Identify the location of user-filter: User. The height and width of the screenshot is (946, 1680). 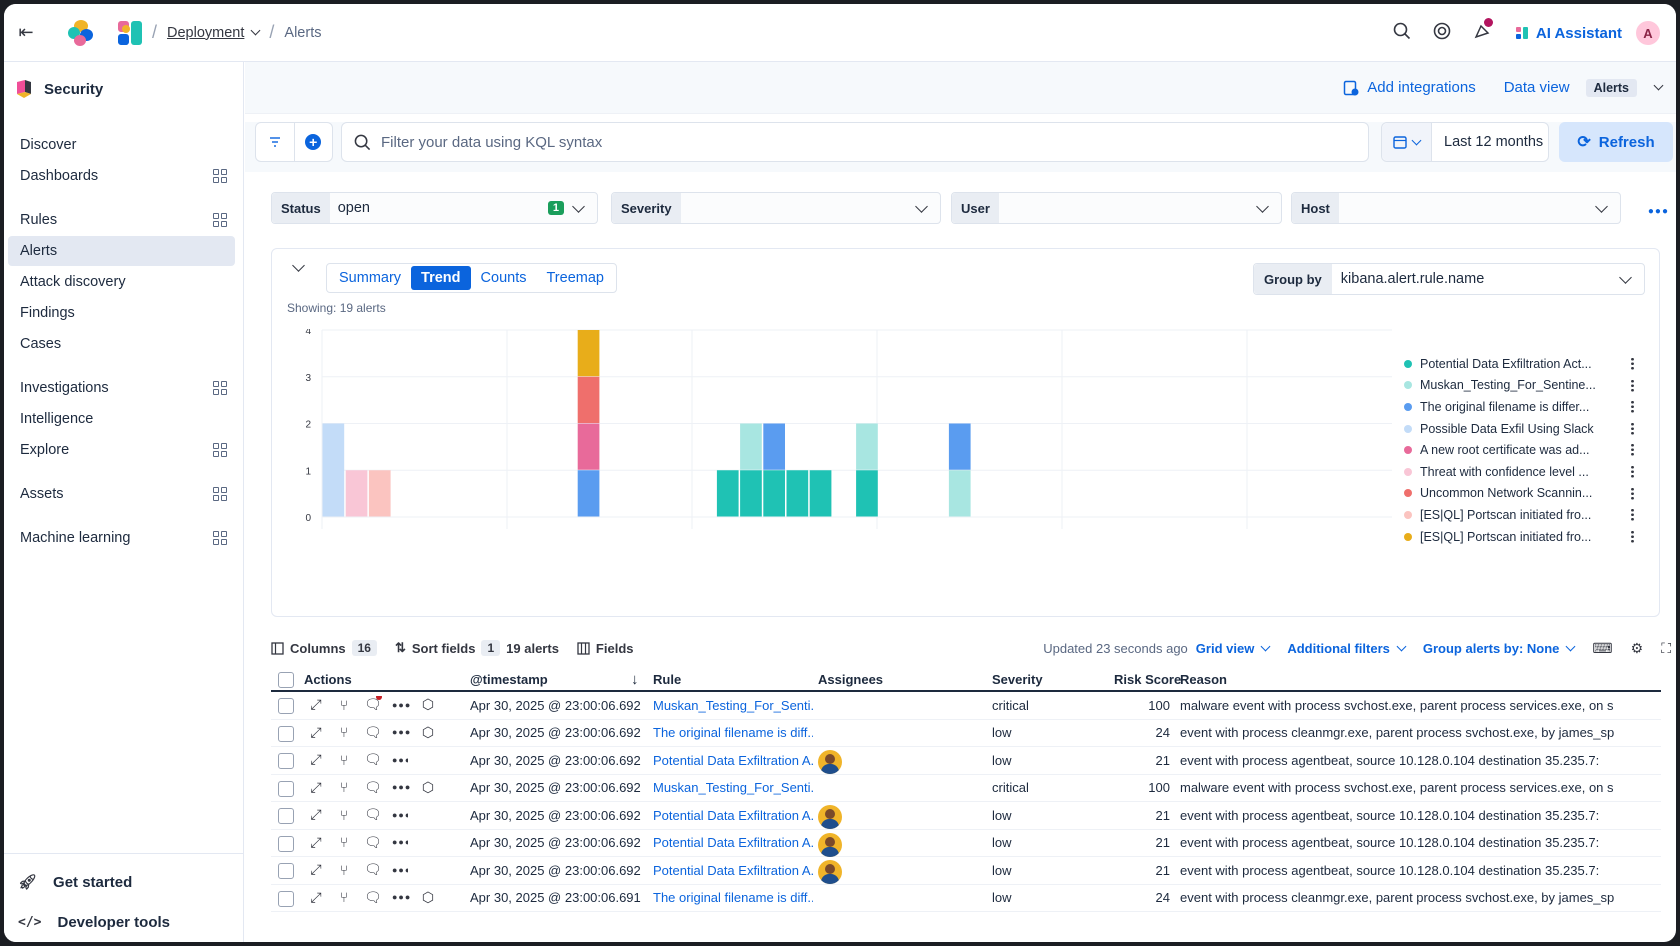
(1116, 208).